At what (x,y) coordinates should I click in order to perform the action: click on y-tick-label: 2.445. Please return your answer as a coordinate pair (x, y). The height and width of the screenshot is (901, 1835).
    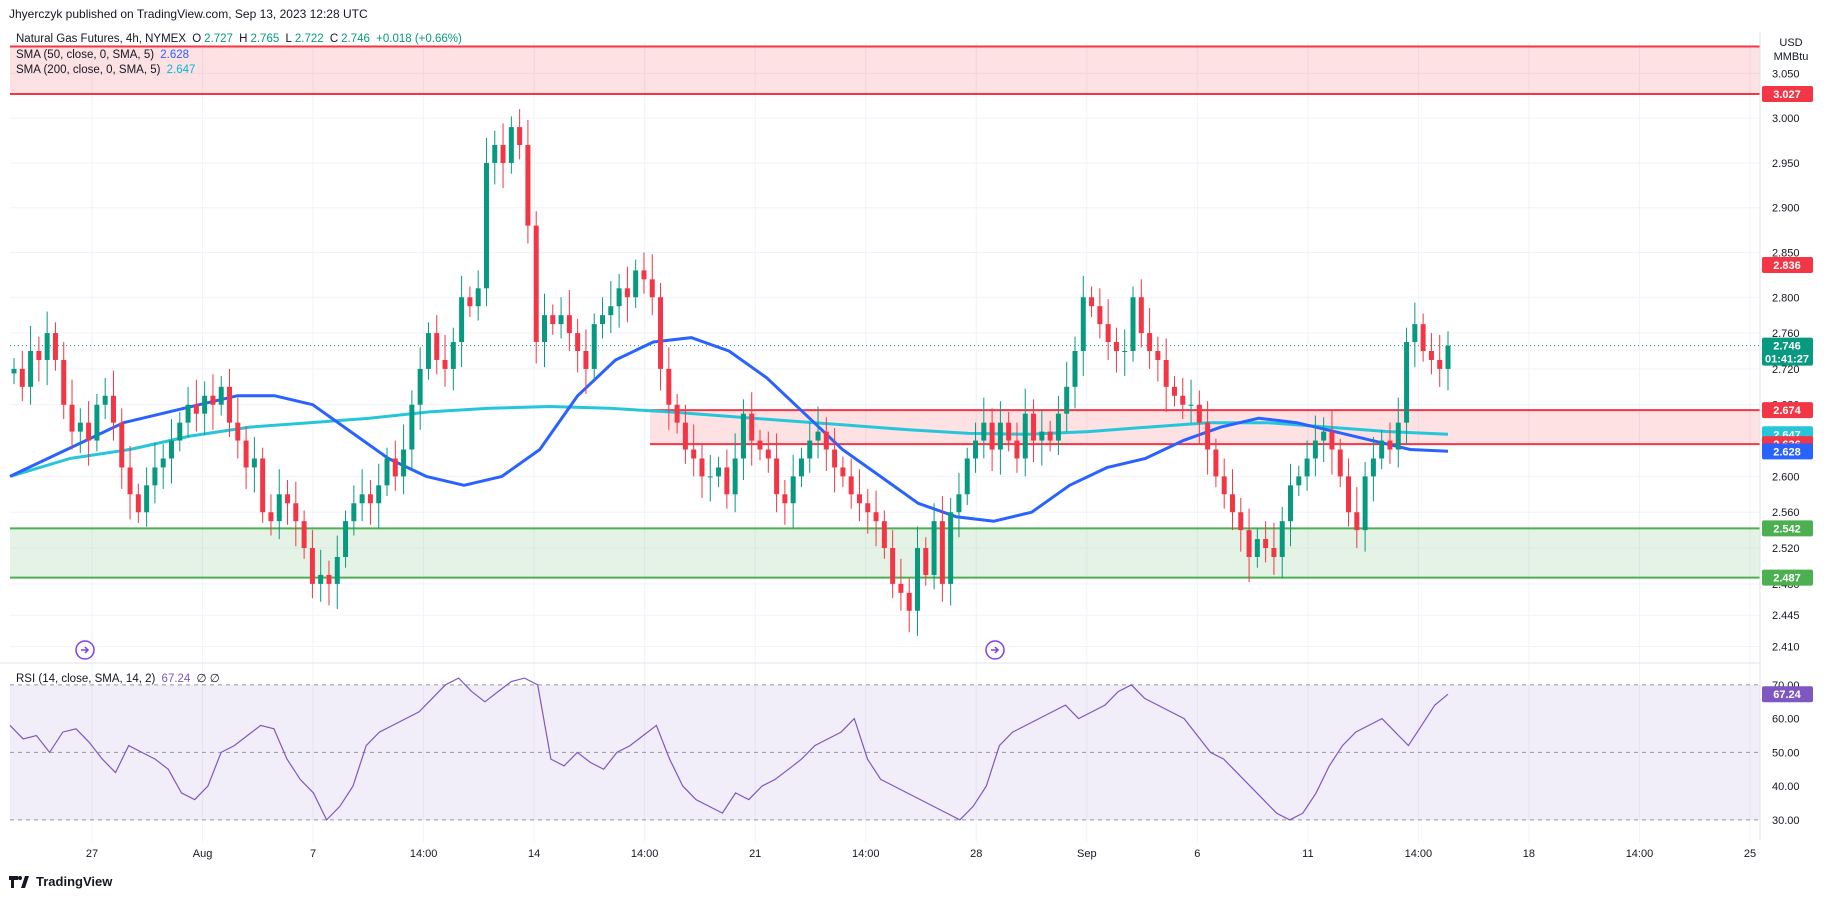
    Looking at the image, I should click on (1786, 616).